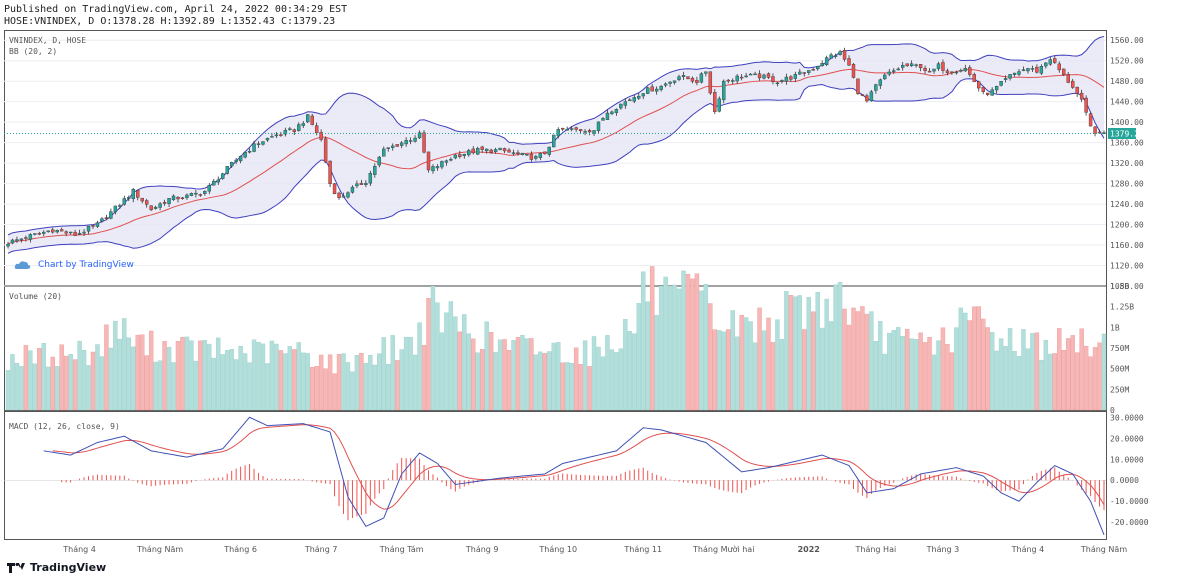 The width and height of the screenshot is (1200, 579). What do you see at coordinates (240, 549) in the screenshot?
I see `x-axis-label: Tháng 6` at bounding box center [240, 549].